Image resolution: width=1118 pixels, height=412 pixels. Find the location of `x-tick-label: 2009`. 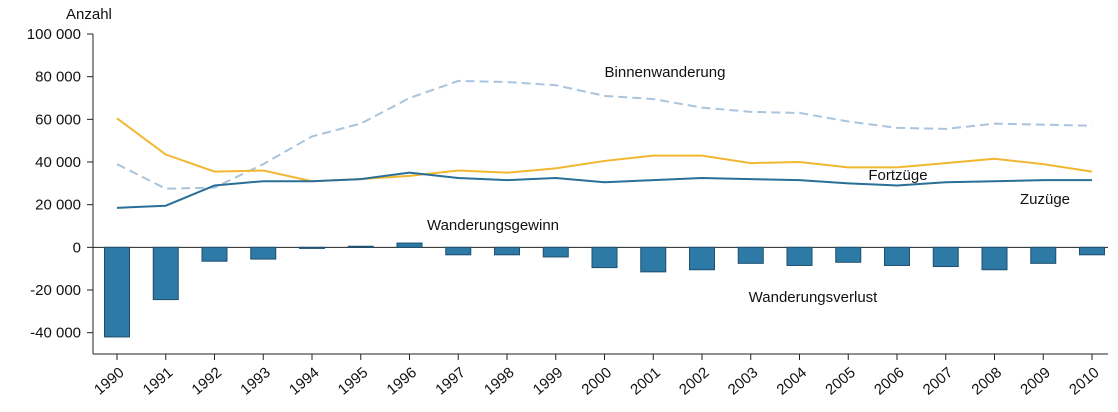

x-tick-label: 2009 is located at coordinates (1035, 381).